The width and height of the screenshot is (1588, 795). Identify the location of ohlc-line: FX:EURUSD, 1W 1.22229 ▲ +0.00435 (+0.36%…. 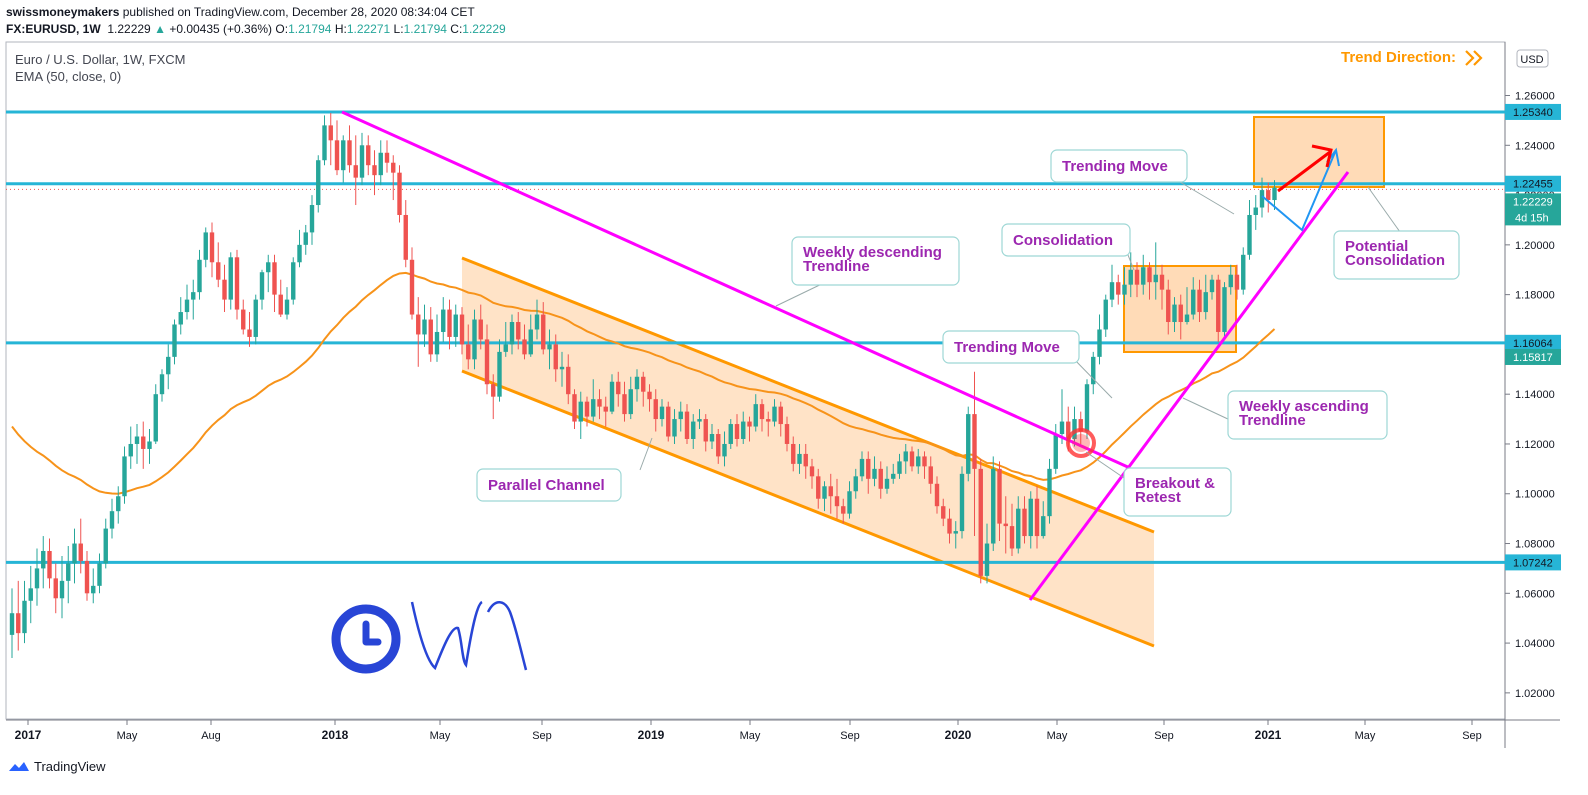
(256, 29).